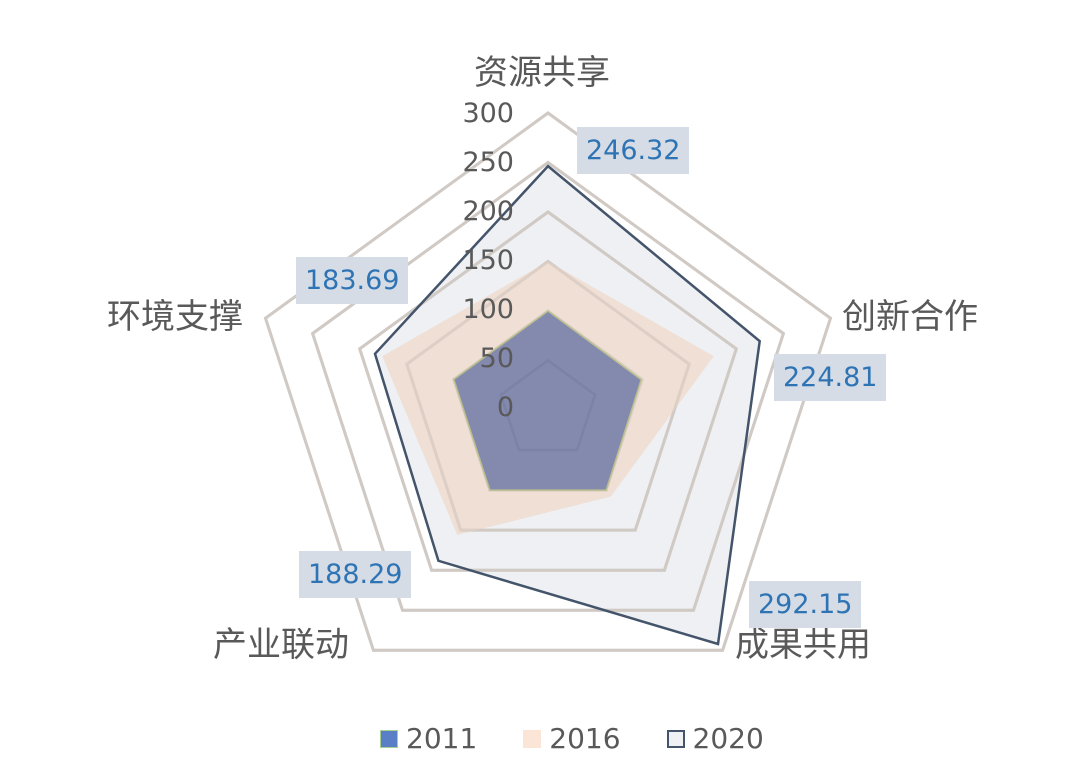 Image resolution: width=1080 pixels, height=782 pixels. What do you see at coordinates (728, 738) in the screenshot?
I see `legend-label-2020: 2020` at bounding box center [728, 738].